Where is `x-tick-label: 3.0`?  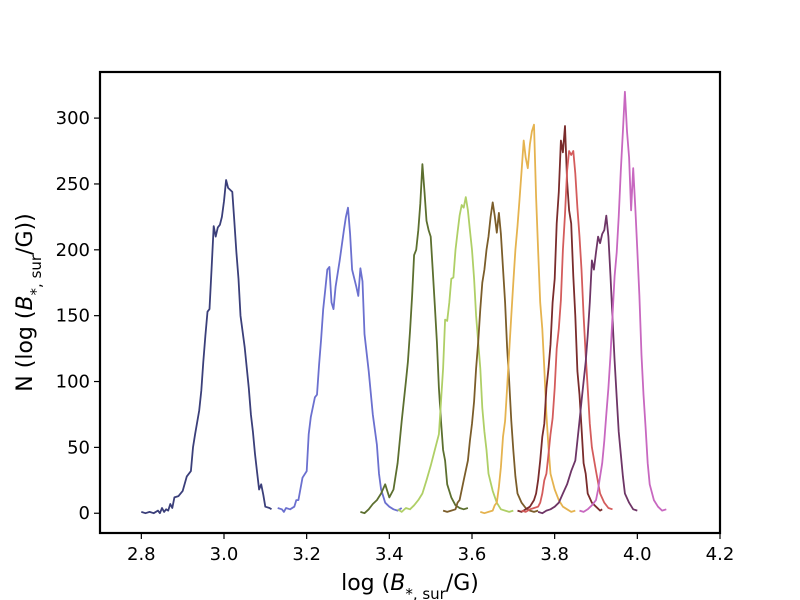 x-tick-label: 3.0 is located at coordinates (224, 554).